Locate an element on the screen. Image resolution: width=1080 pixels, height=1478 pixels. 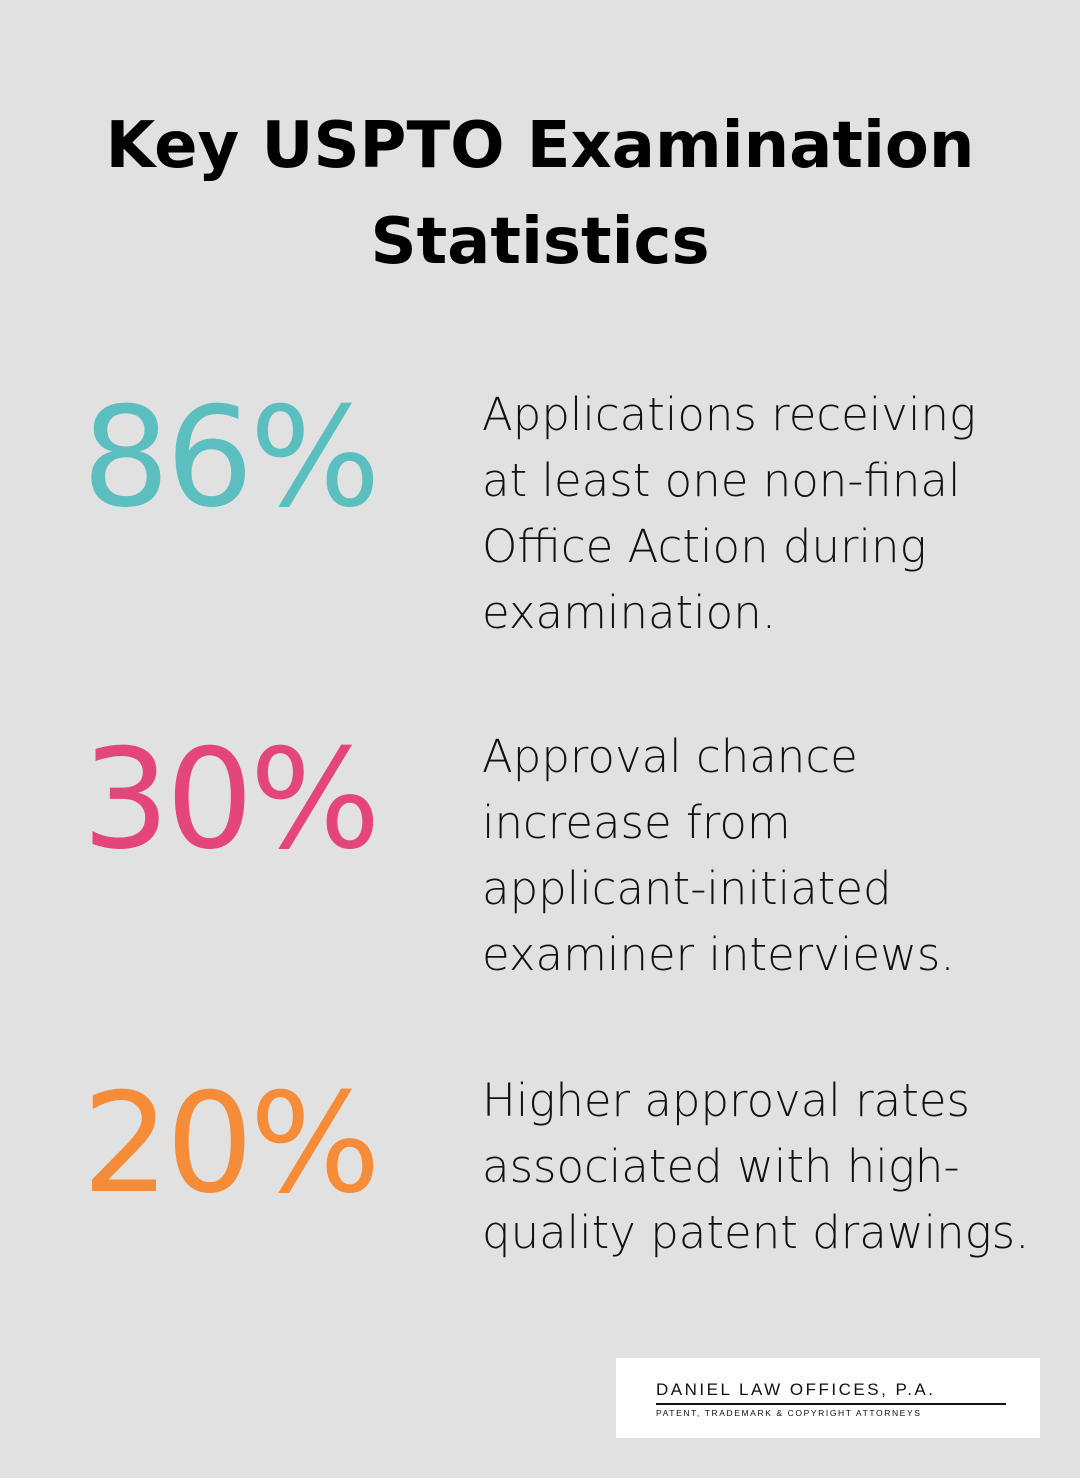
logo-name: DANIEL LAW OFFICES, P.A. is located at coordinates (795, 1390).